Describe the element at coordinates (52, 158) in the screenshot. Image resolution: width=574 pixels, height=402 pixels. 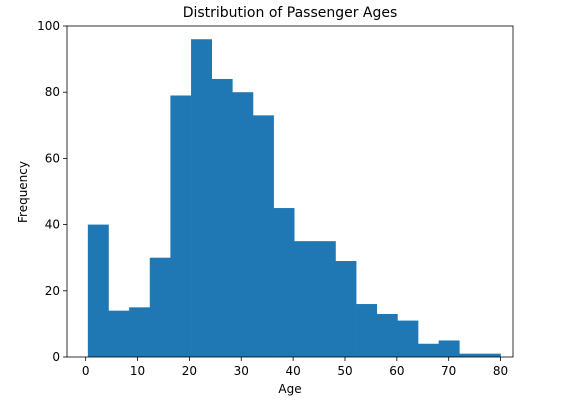
I see `y-tick-label: 60` at that location.